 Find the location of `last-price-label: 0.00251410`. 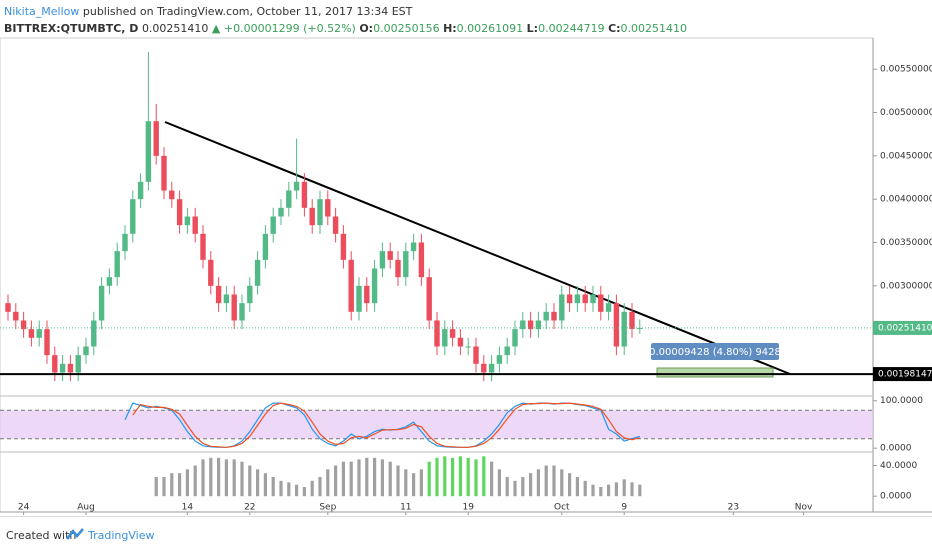

last-price-label: 0.00251410 is located at coordinates (905, 328).